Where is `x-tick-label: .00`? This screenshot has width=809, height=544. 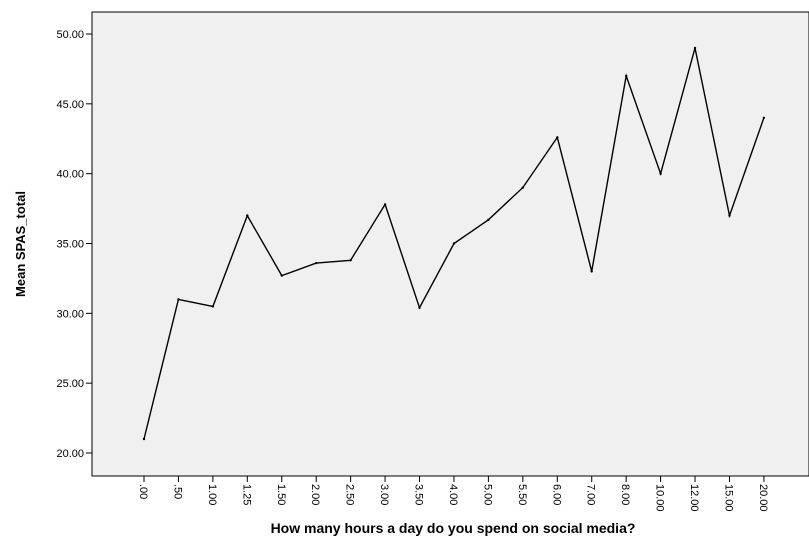 x-tick-label: .00 is located at coordinates (143, 491).